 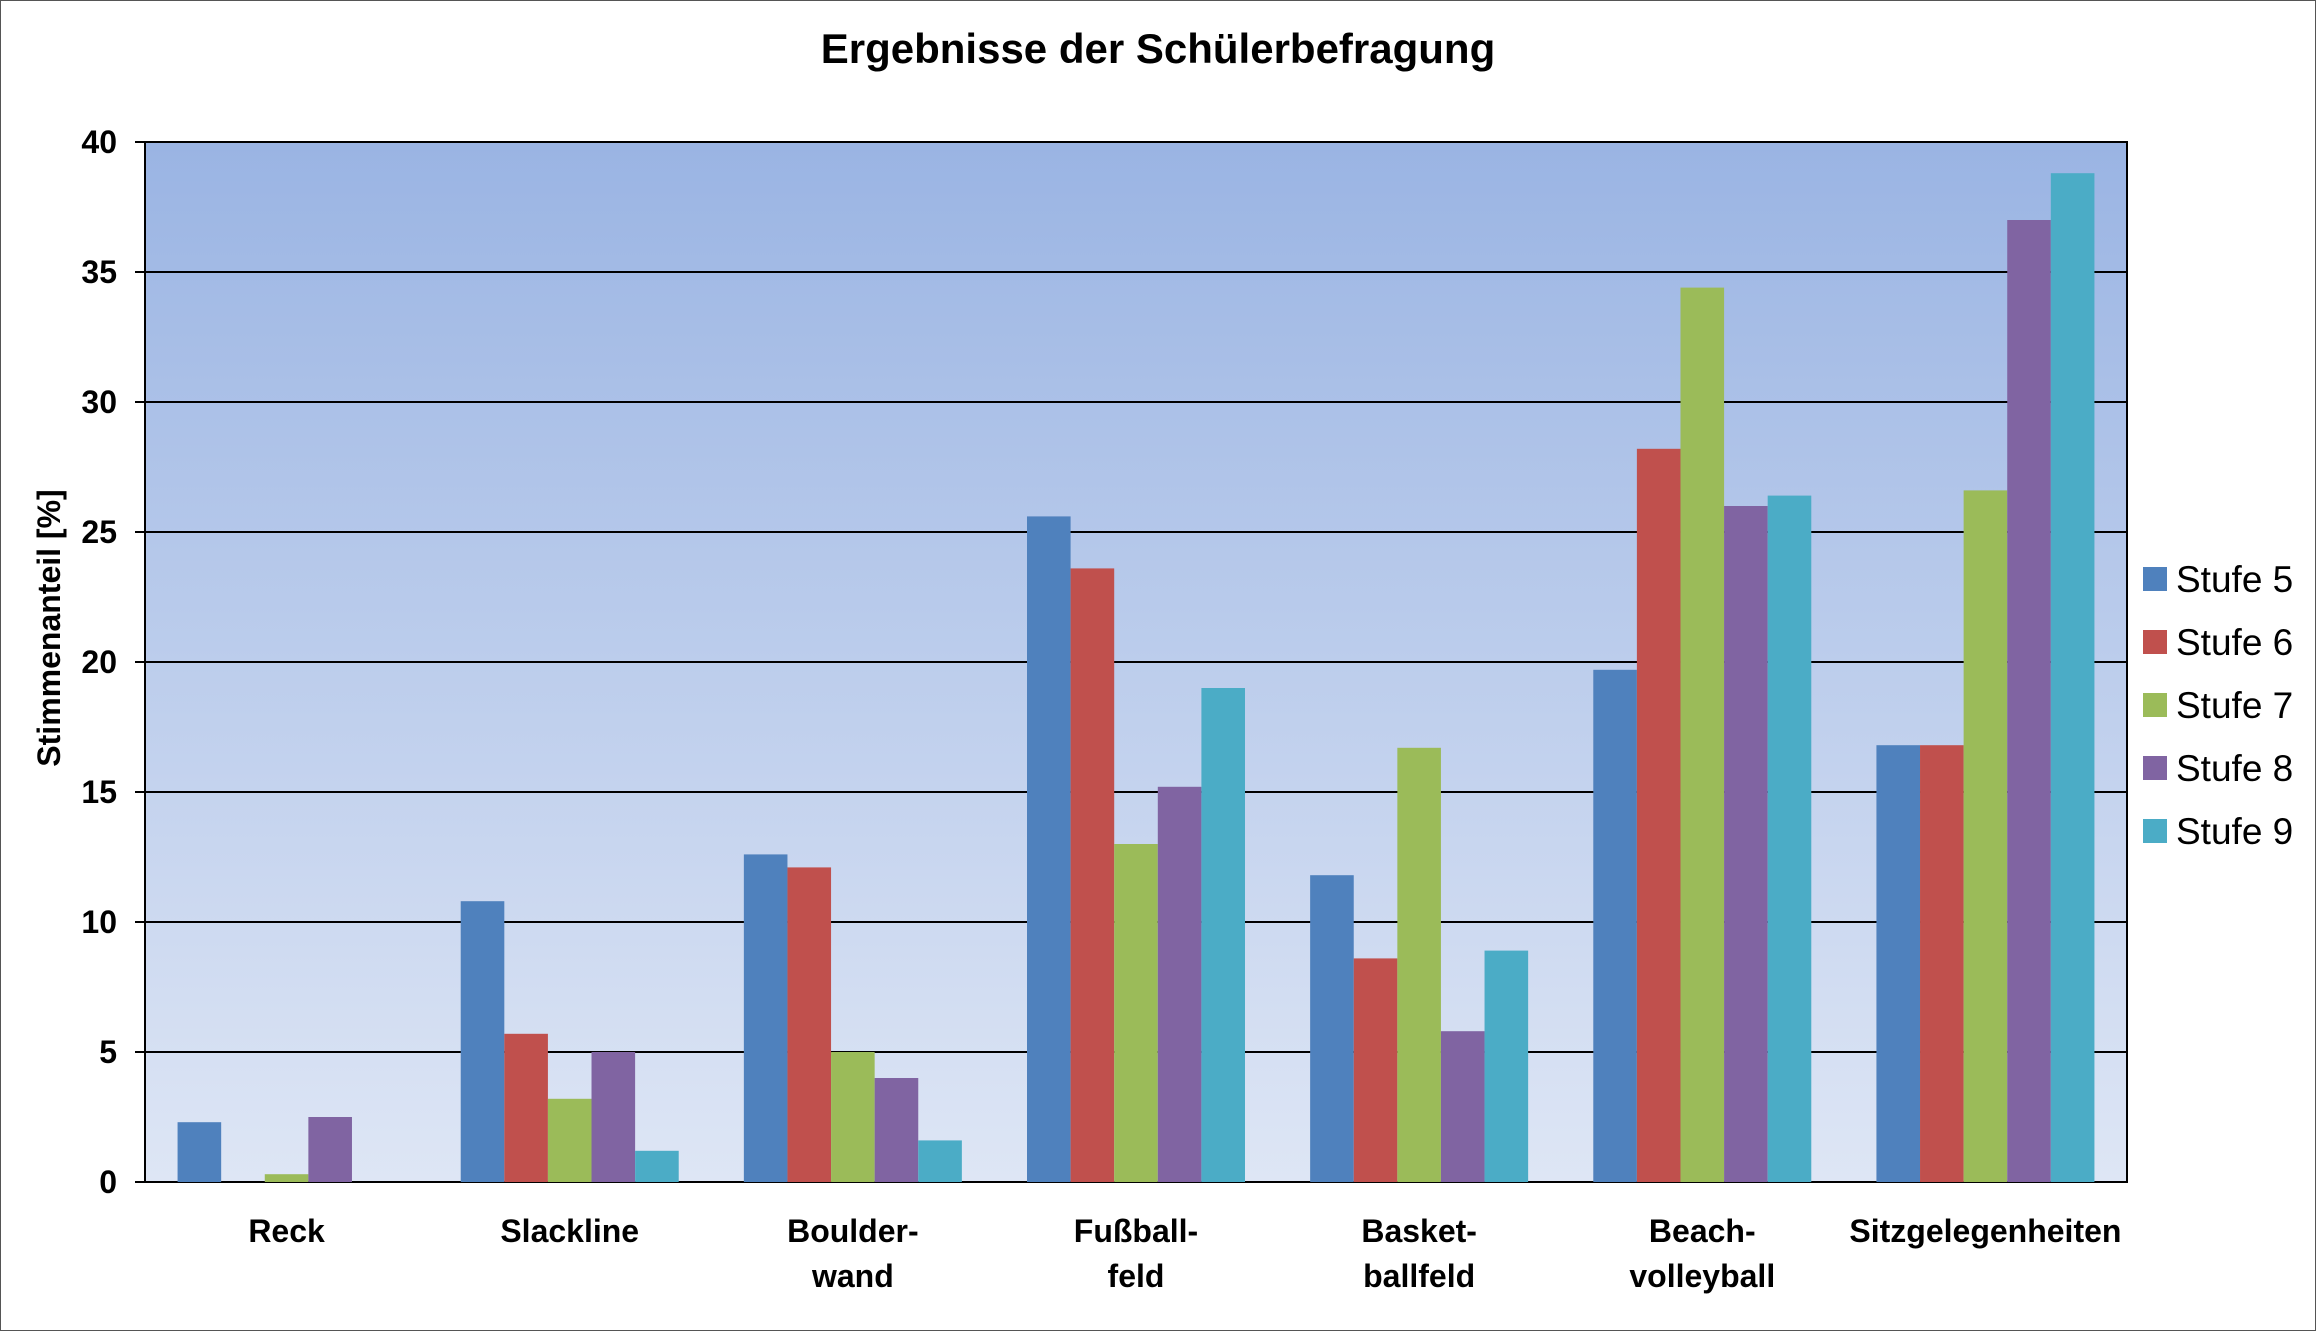 I want to click on y-axis-label: Stimmenanteil [%], so click(x=49, y=627).